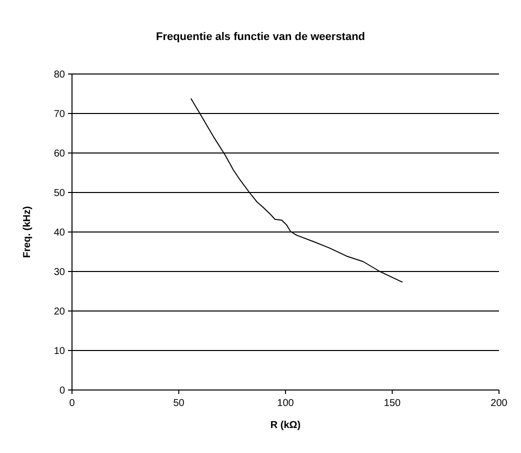 The width and height of the screenshot is (521, 453). Describe the element at coordinates (60, 233) in the screenshot. I see `y-tick-label: 40` at that location.